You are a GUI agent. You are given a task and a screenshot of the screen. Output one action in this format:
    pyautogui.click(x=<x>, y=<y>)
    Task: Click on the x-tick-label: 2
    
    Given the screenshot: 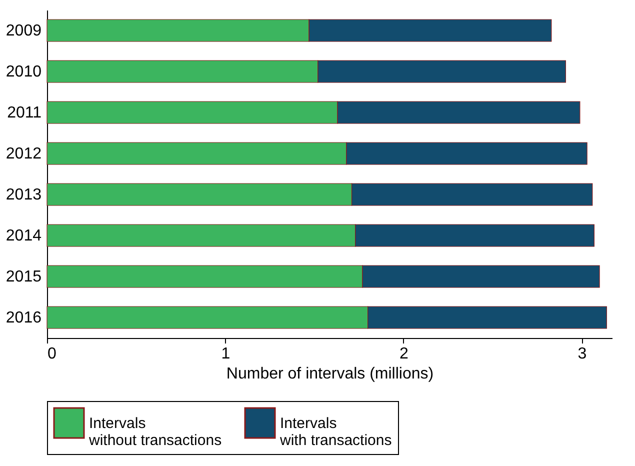 What is the action you would take?
    pyautogui.click(x=404, y=354)
    